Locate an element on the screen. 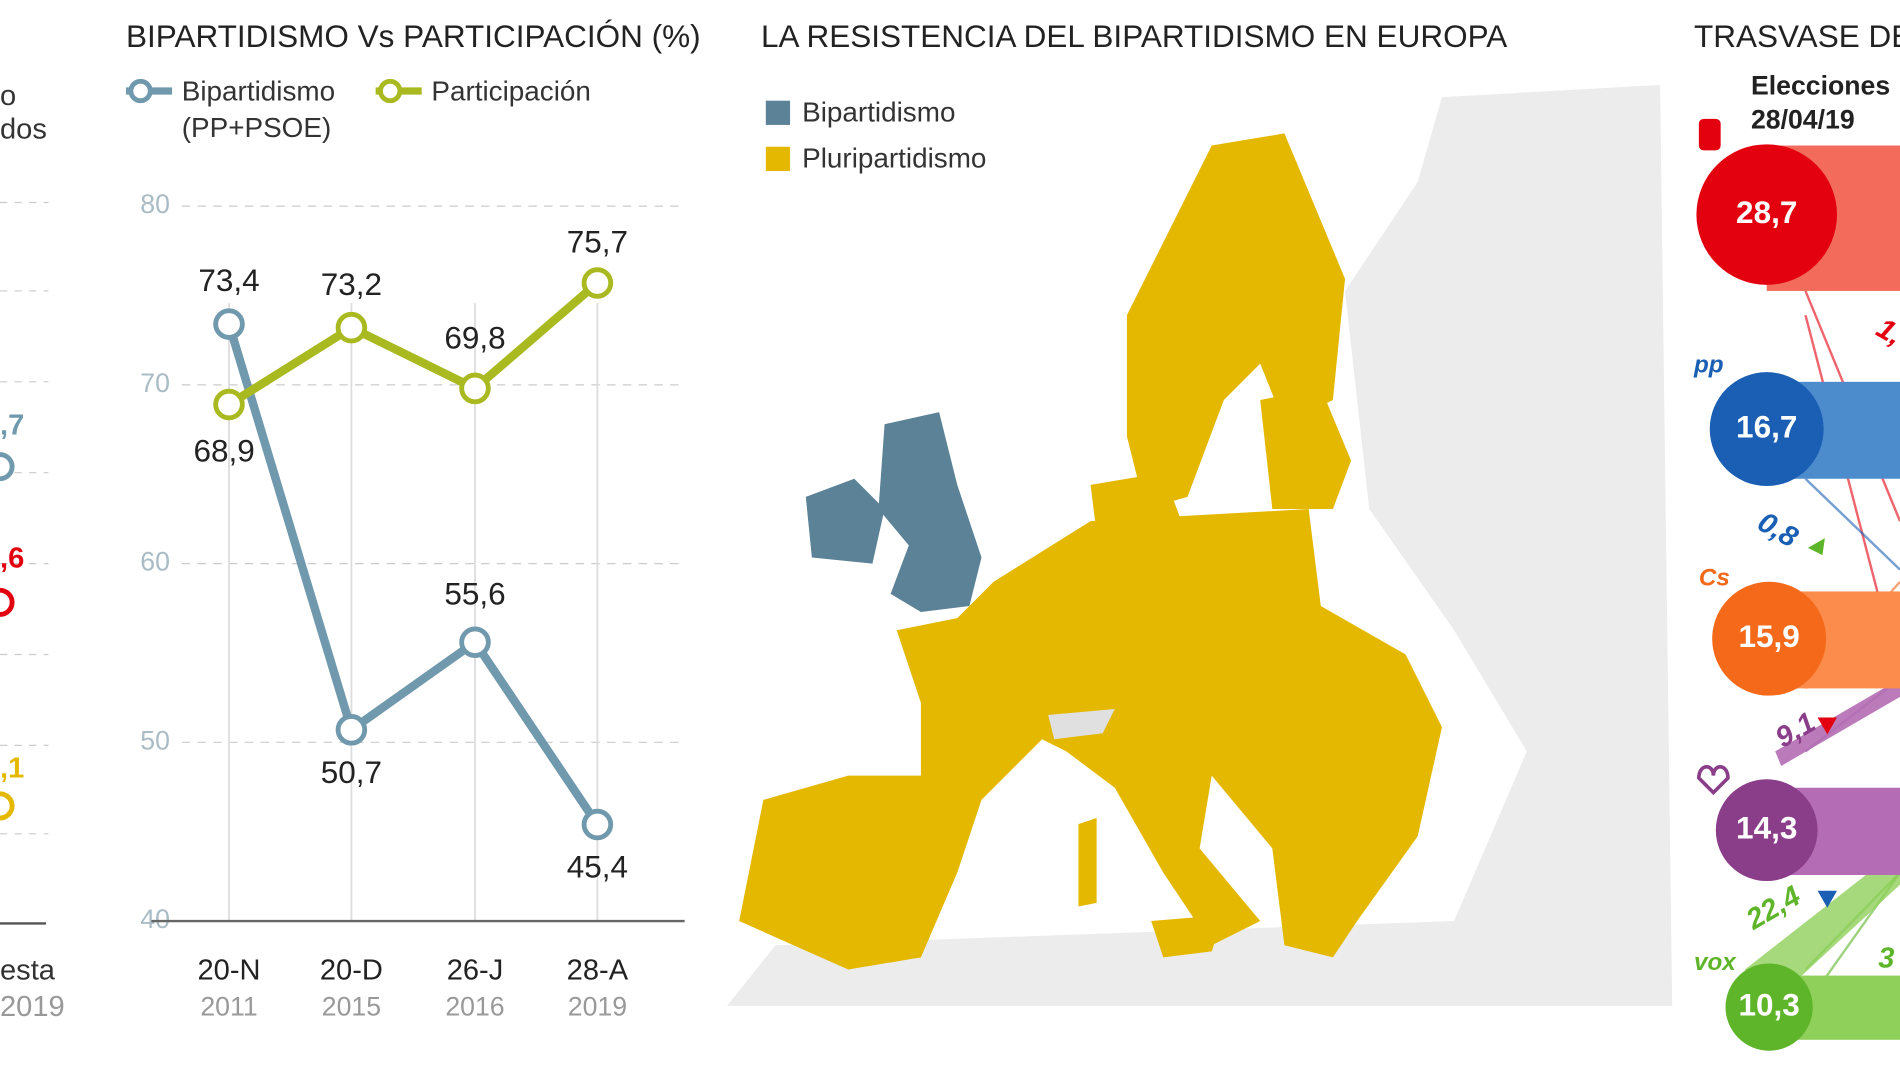  legend-label: Pluripartidismo is located at coordinates (894, 157).